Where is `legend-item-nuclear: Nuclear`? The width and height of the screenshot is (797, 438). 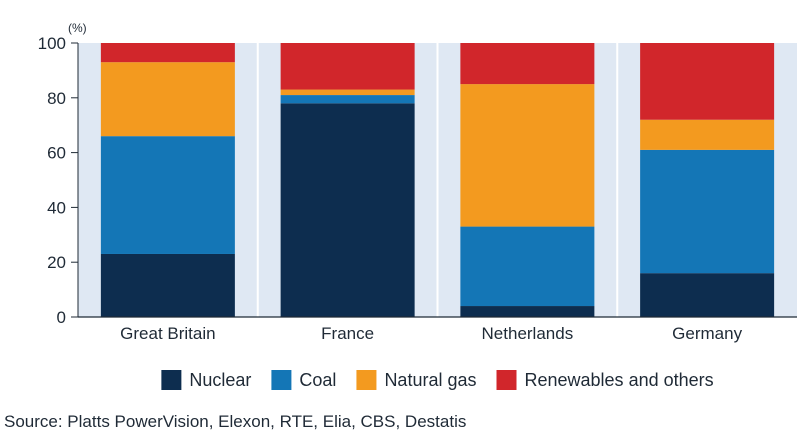
legend-item-nuclear: Nuclear is located at coordinates (206, 380).